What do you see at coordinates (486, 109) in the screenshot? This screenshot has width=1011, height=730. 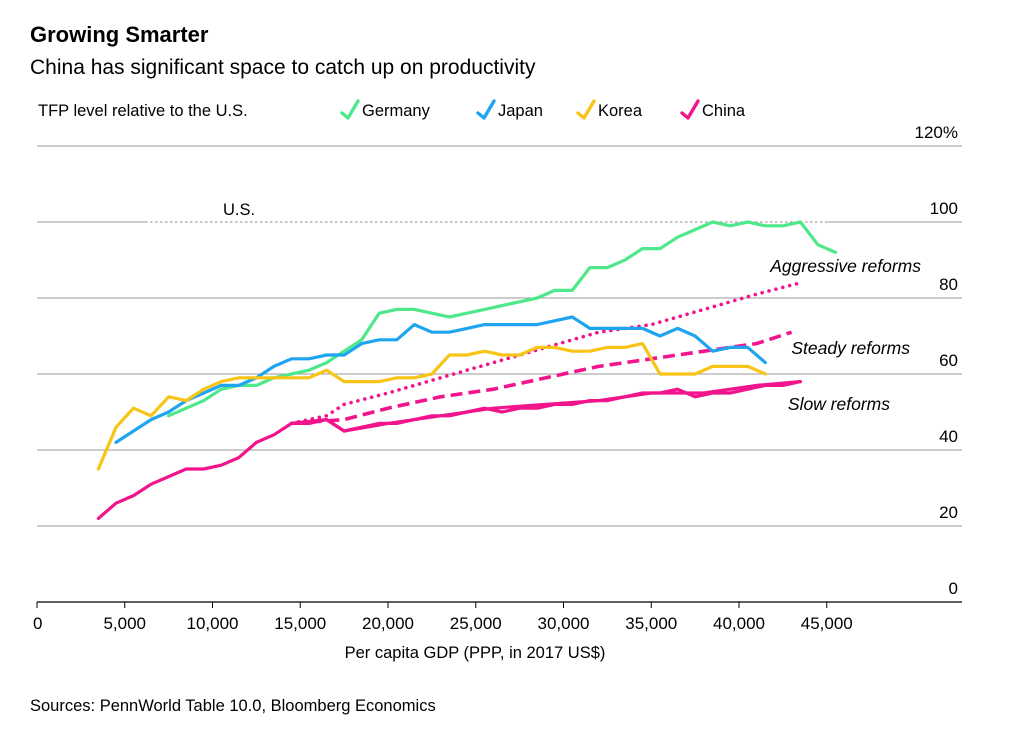 I see `legend-swatch-japan` at bounding box center [486, 109].